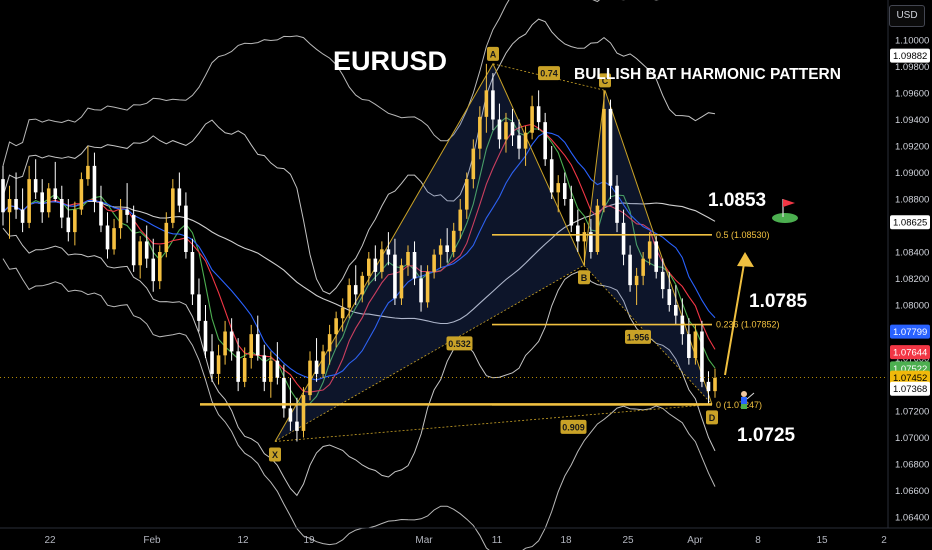  What do you see at coordinates (605, 80) in the screenshot?
I see `point-label-c-box` at bounding box center [605, 80].